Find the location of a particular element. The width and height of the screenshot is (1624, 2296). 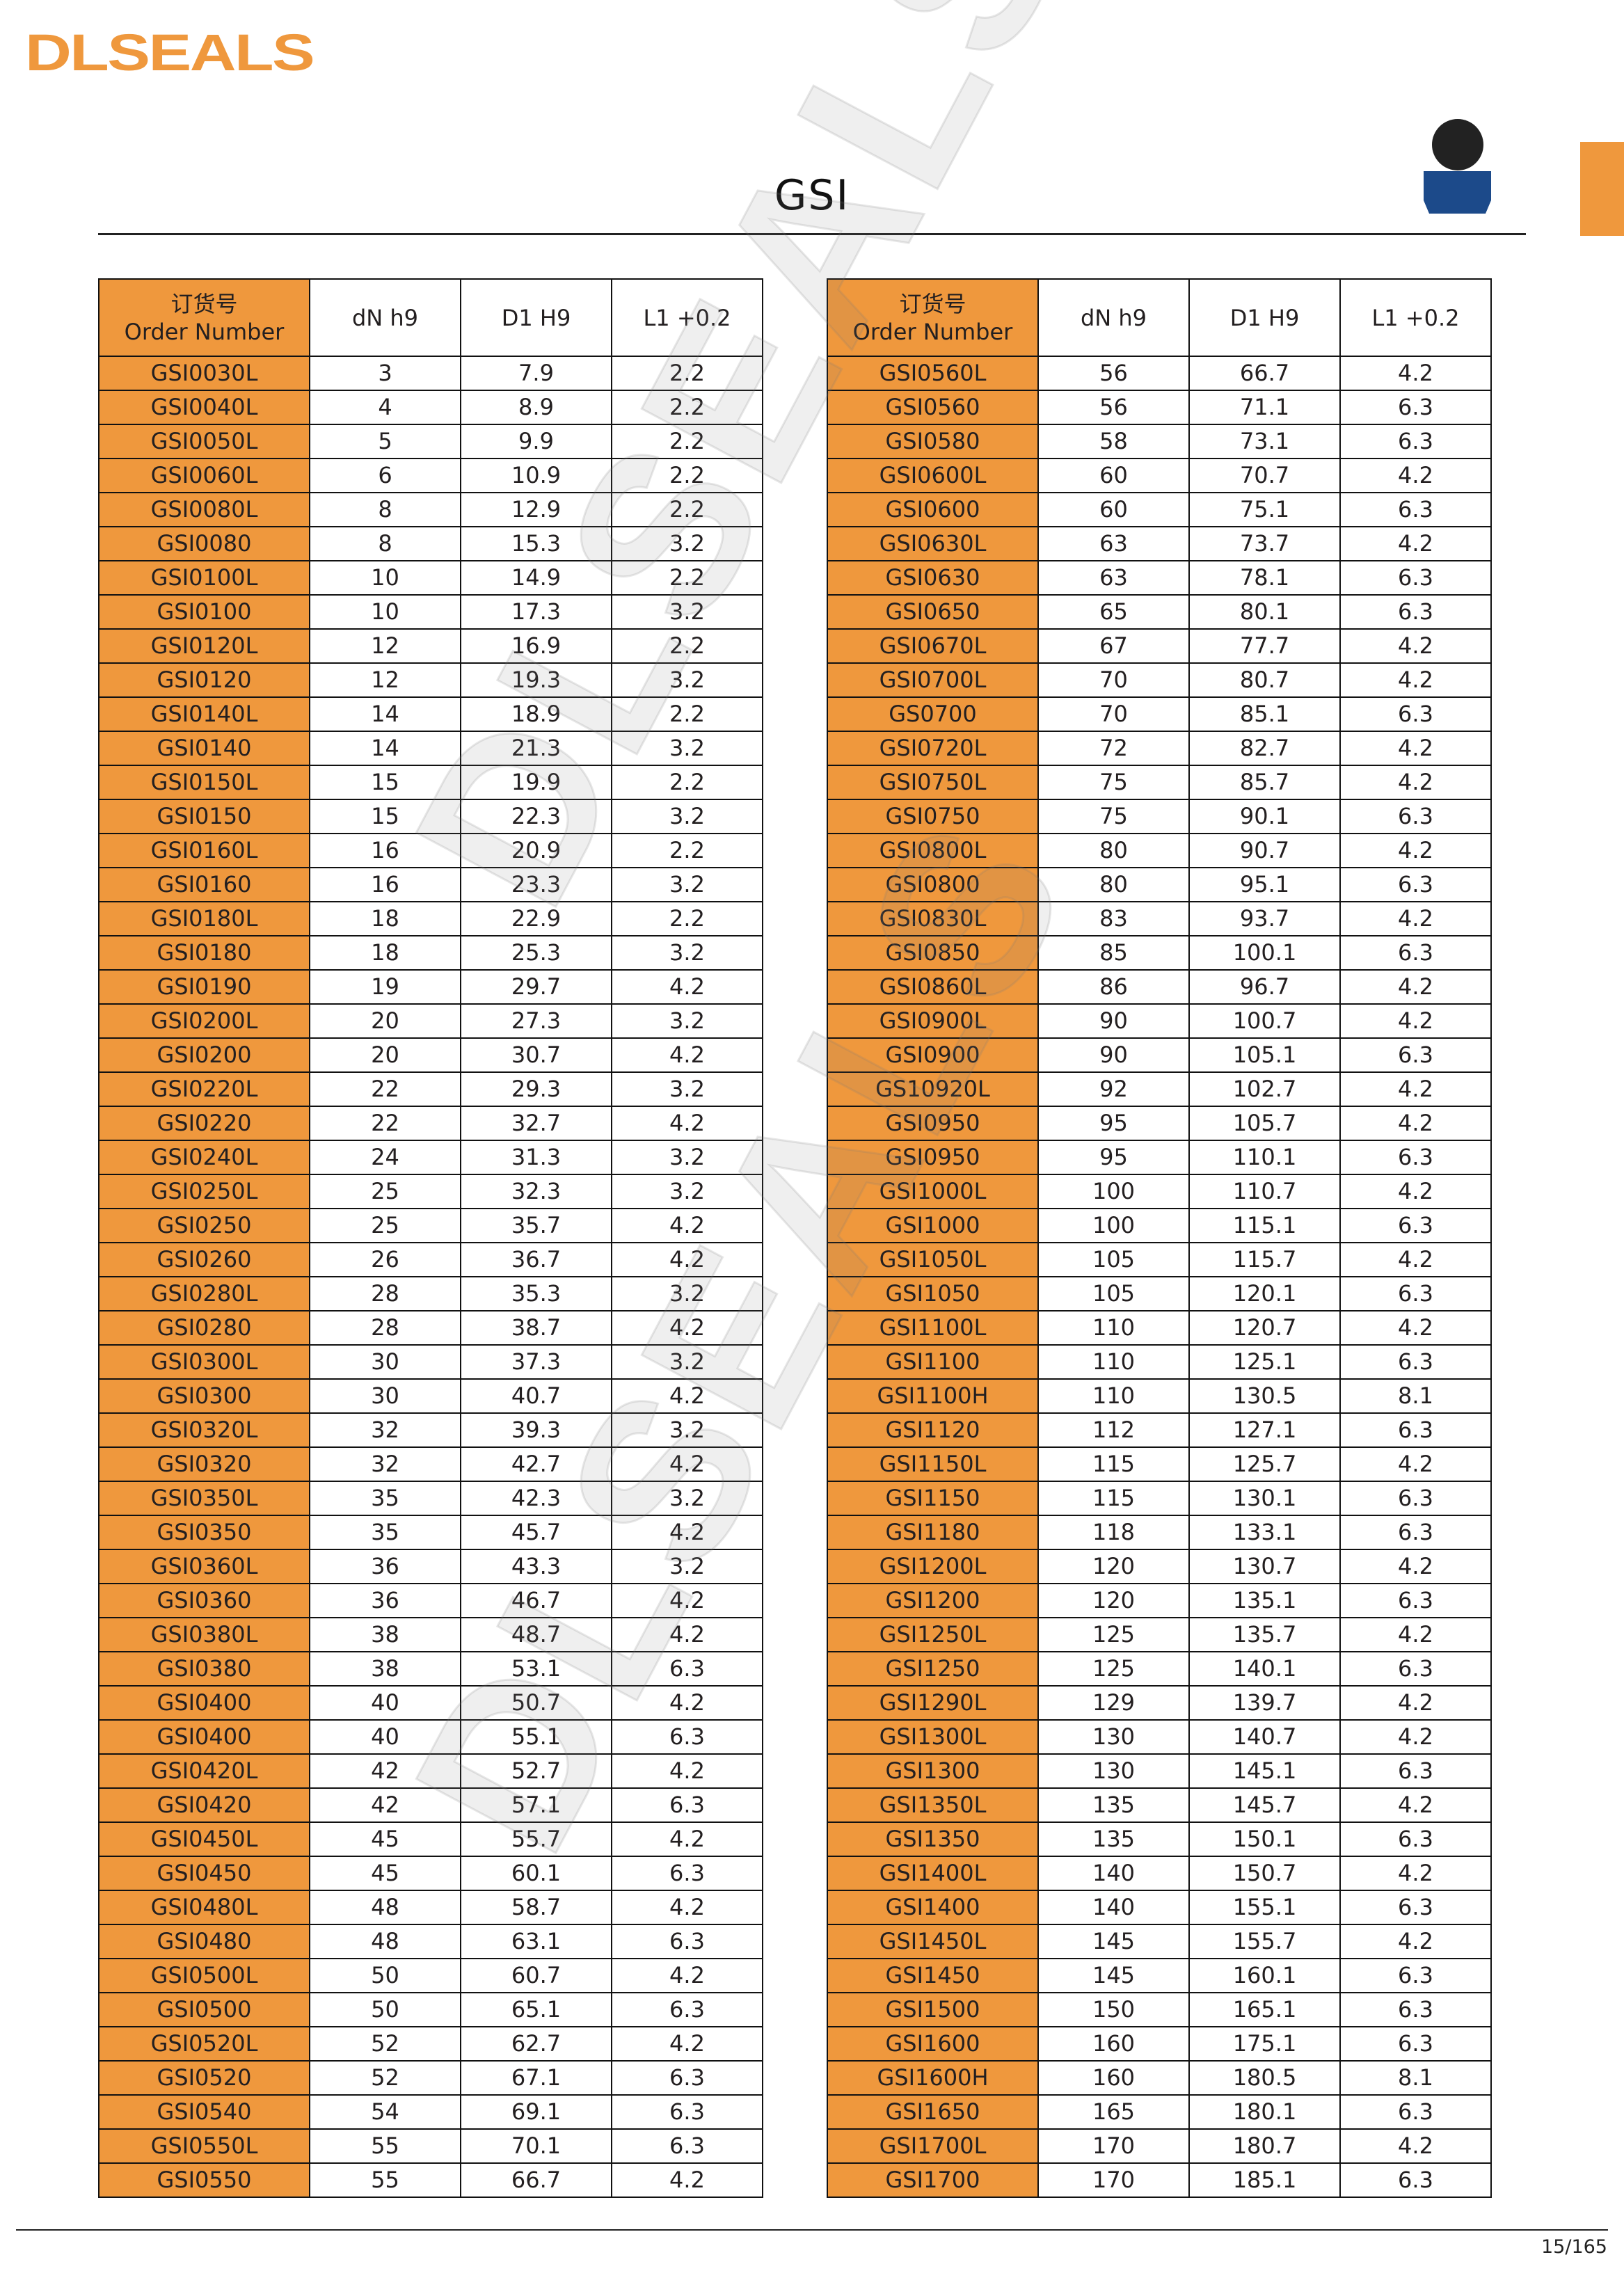

table-row: GSI0380 38 53.1 6.3 is located at coordinates (430, 1669).